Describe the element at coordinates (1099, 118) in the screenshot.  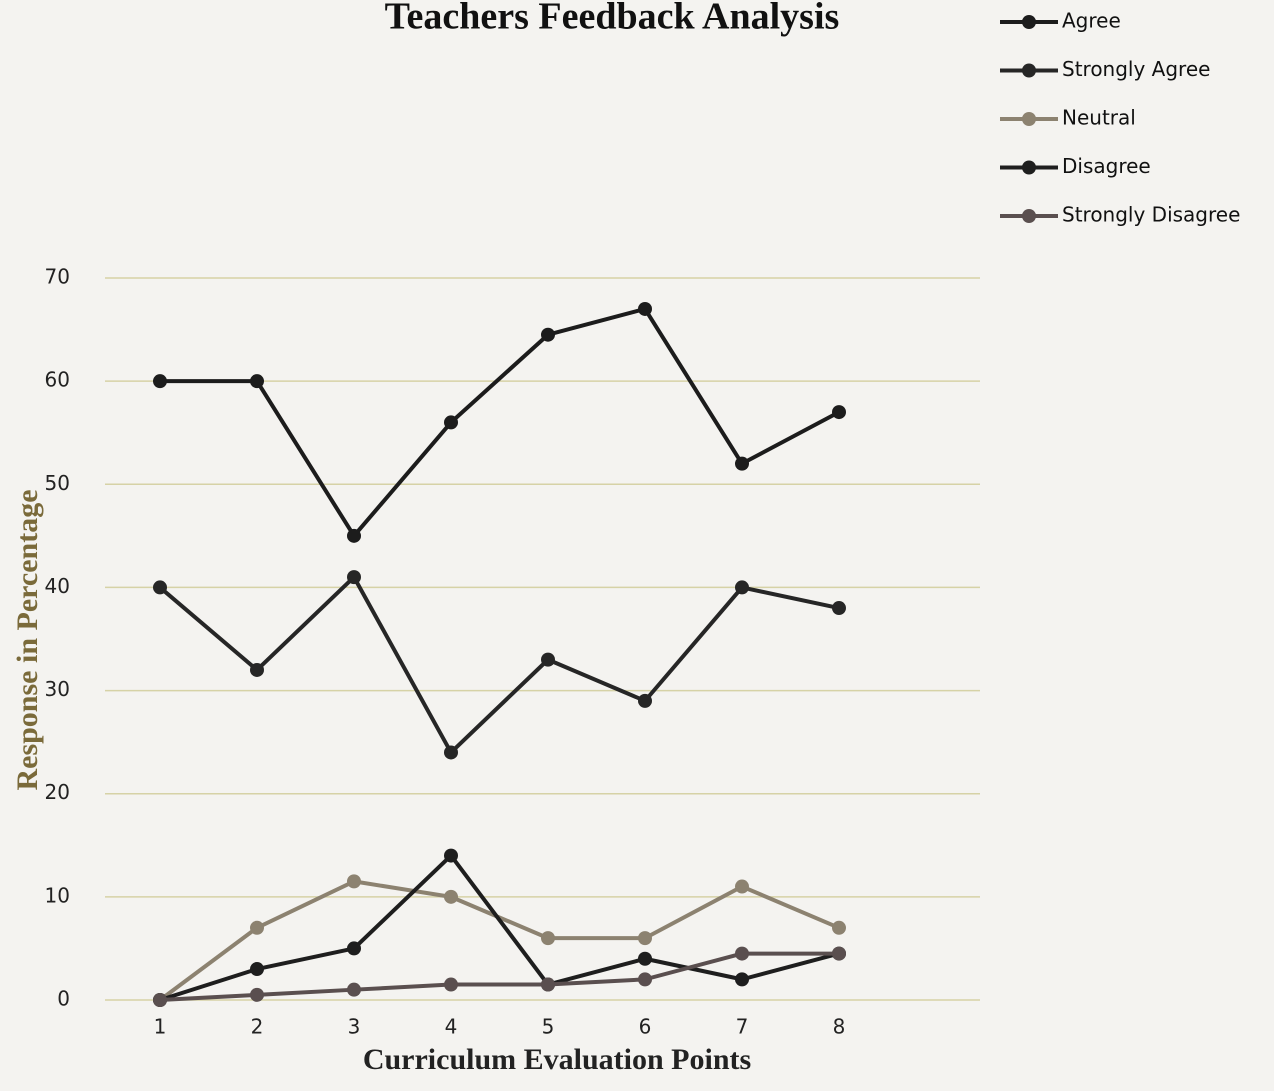
I see `legend-label: Neutral` at that location.